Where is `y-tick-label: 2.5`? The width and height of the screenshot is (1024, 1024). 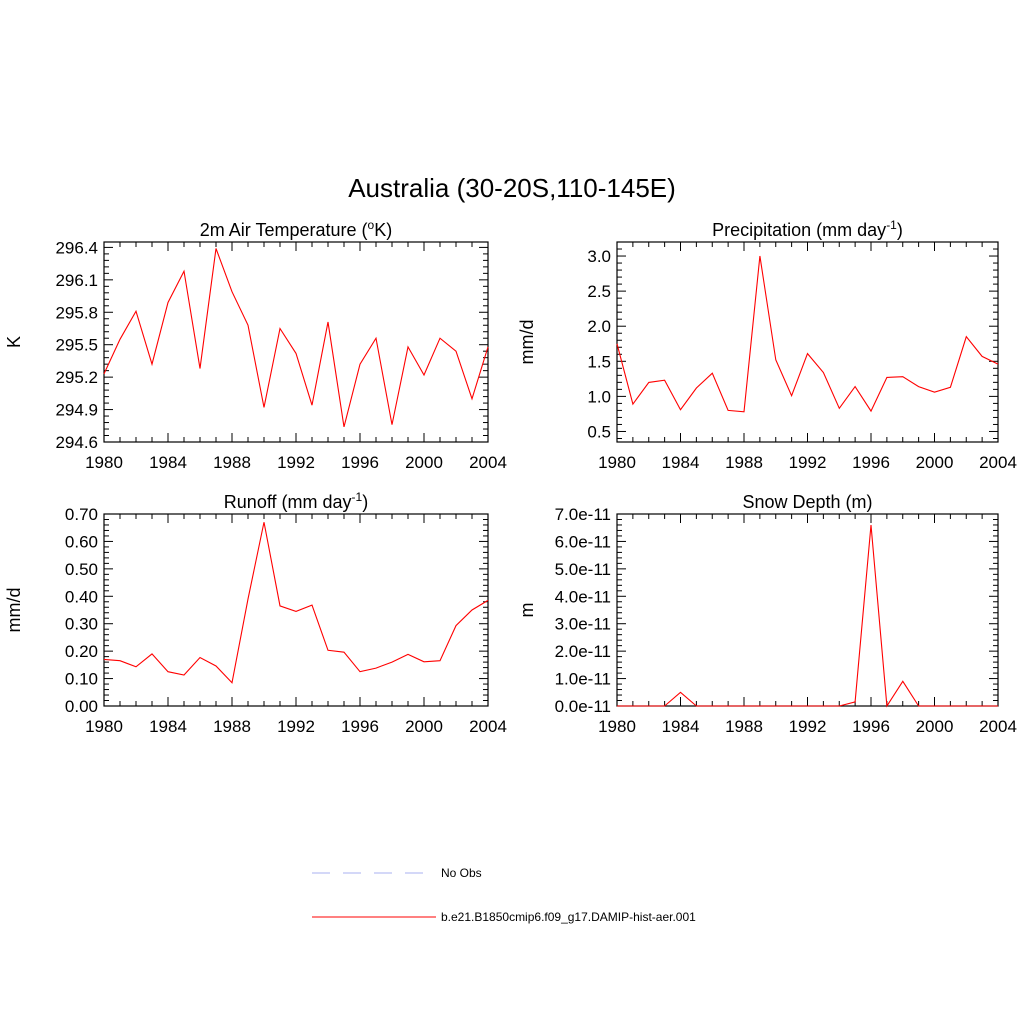
y-tick-label: 2.5 is located at coordinates (599, 291).